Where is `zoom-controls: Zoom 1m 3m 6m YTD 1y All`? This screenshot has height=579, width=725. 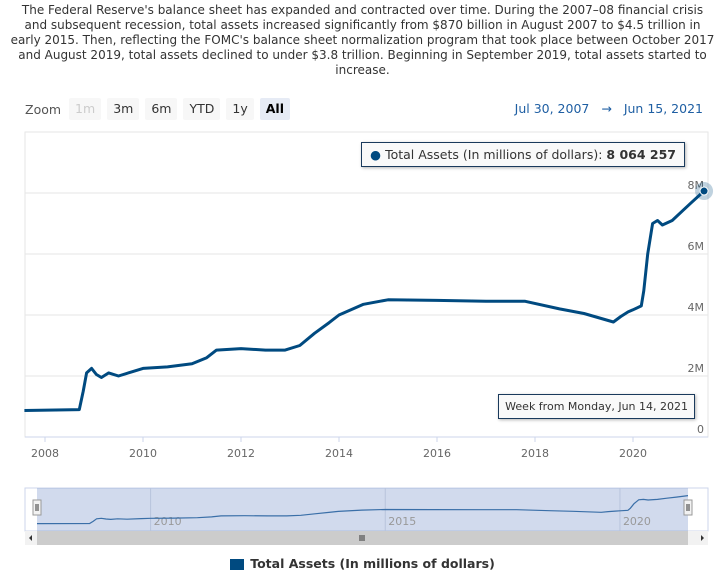
zoom-controls: Zoom 1m 3m 6m YTD 1y All is located at coordinates (157, 109).